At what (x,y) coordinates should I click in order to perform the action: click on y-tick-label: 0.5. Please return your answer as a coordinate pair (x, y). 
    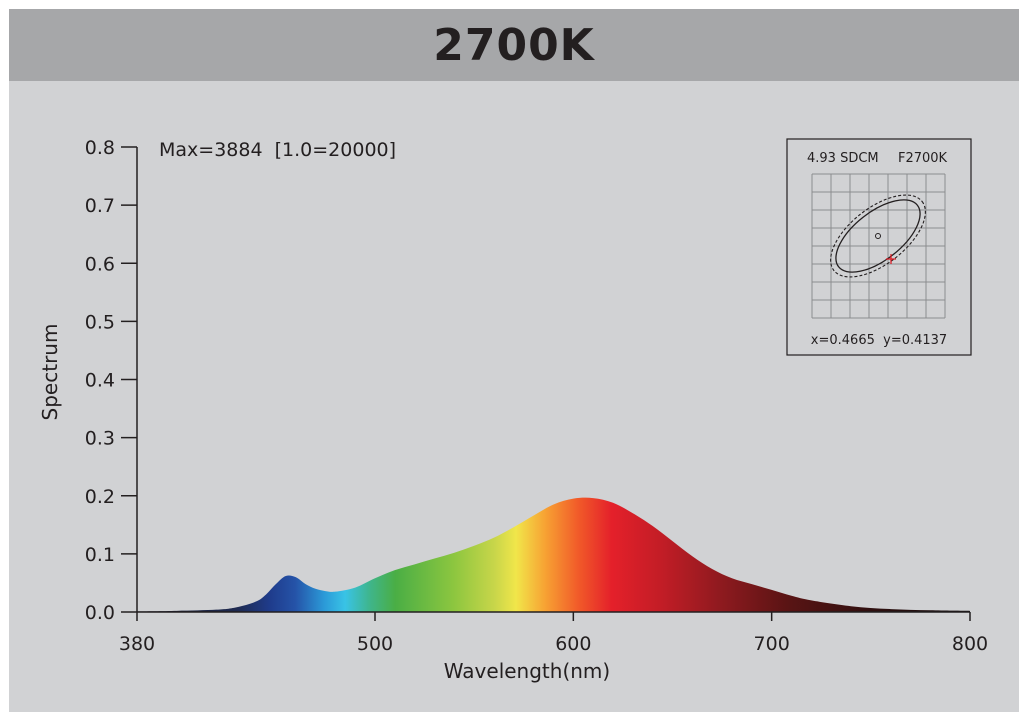
    Looking at the image, I should click on (100, 322).